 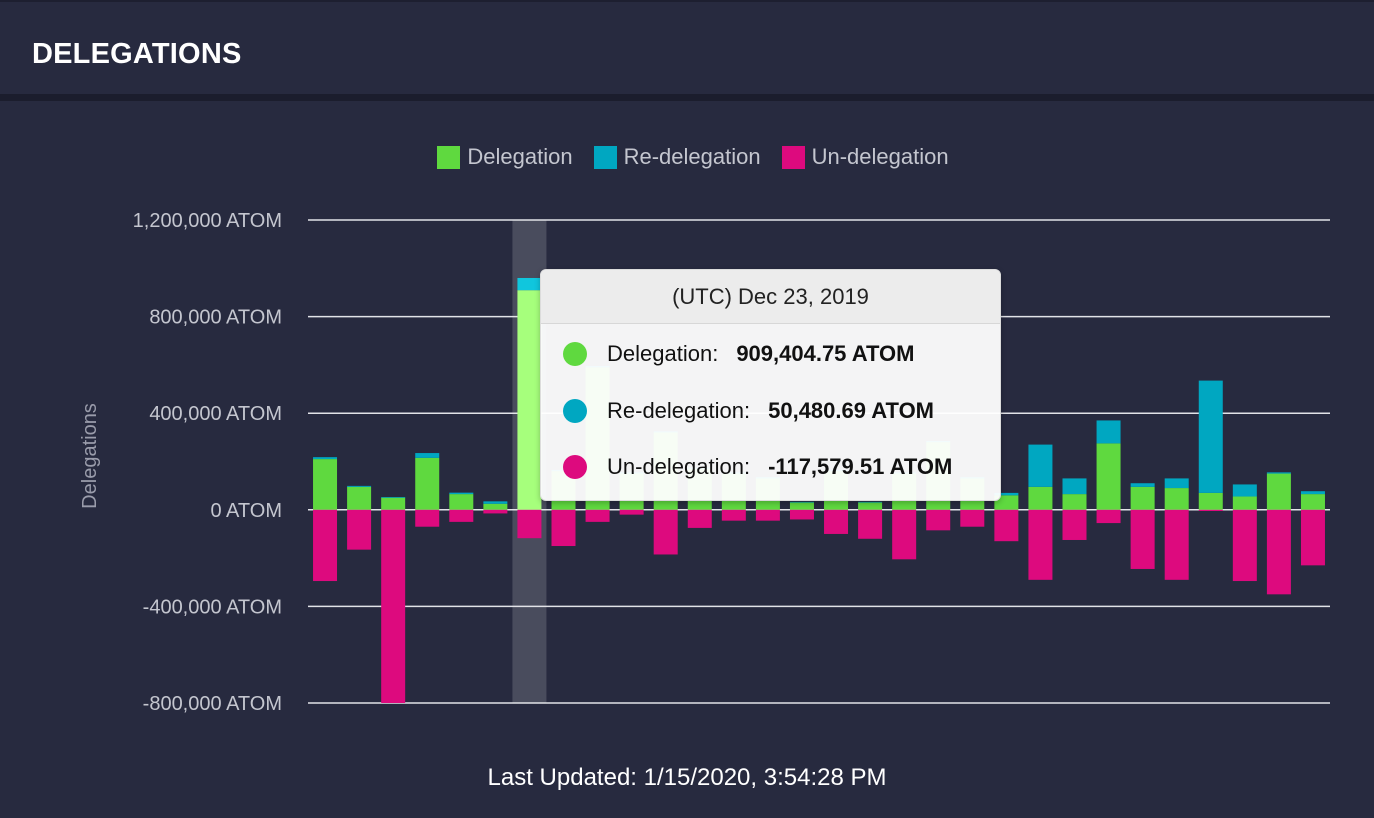 What do you see at coordinates (212, 607) in the screenshot?
I see `y-tick-label: -400,000 ATOM` at bounding box center [212, 607].